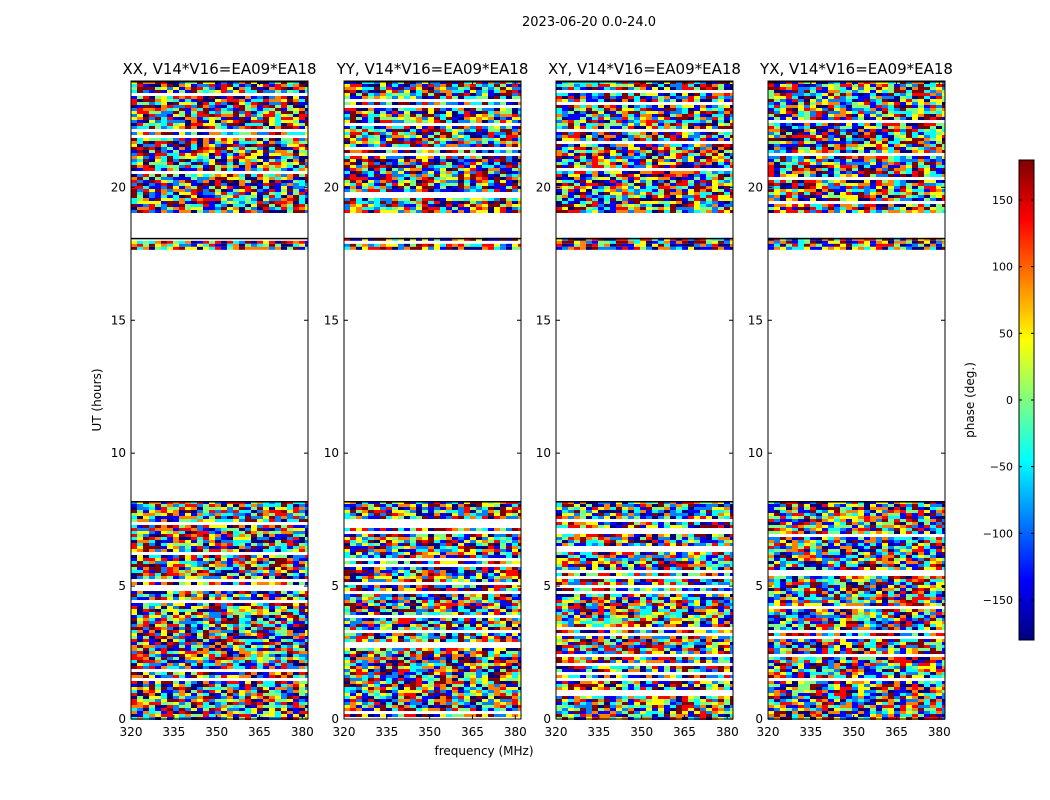  I want to click on colorbar-tick-label: −100, so click(998, 533).